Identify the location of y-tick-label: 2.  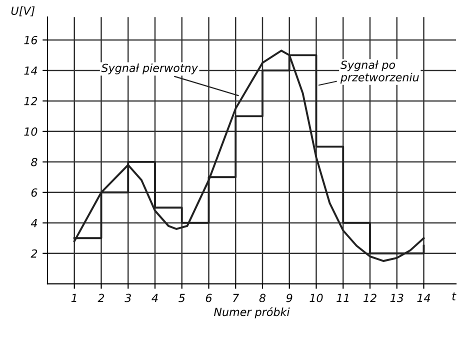
(34, 253).